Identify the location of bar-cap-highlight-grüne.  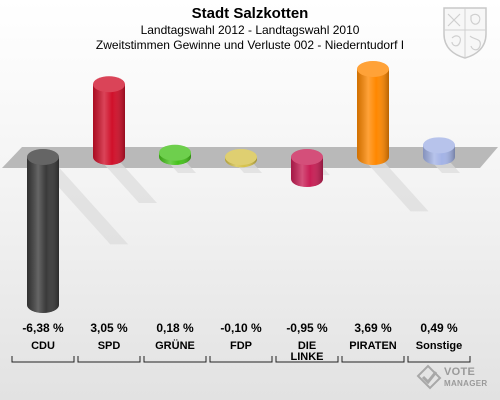
(175, 152).